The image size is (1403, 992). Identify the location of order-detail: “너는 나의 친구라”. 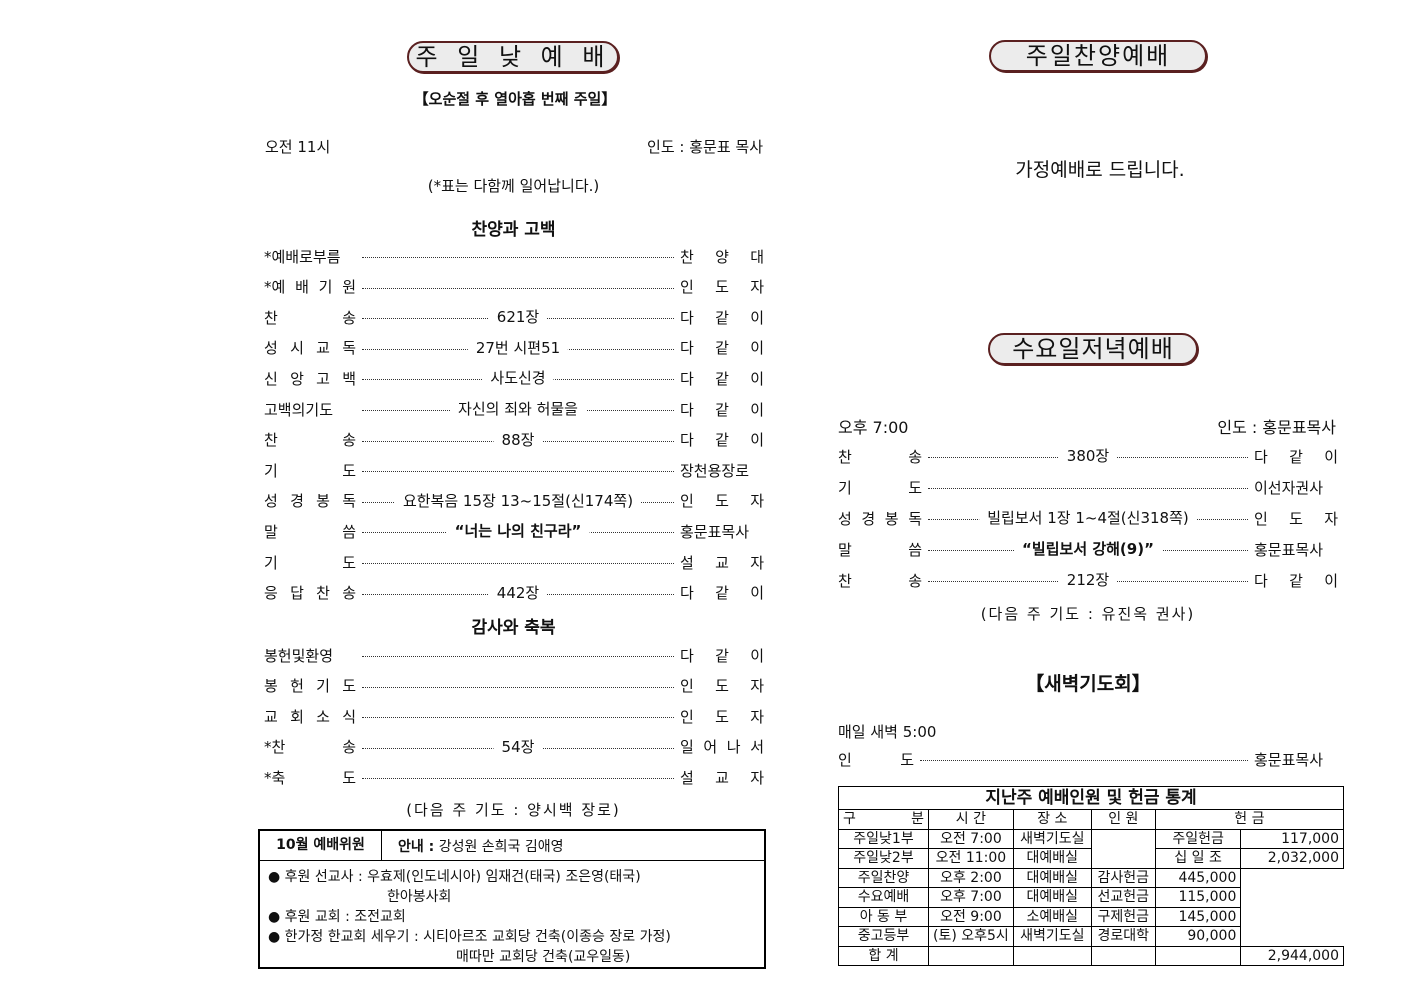
(518, 531).